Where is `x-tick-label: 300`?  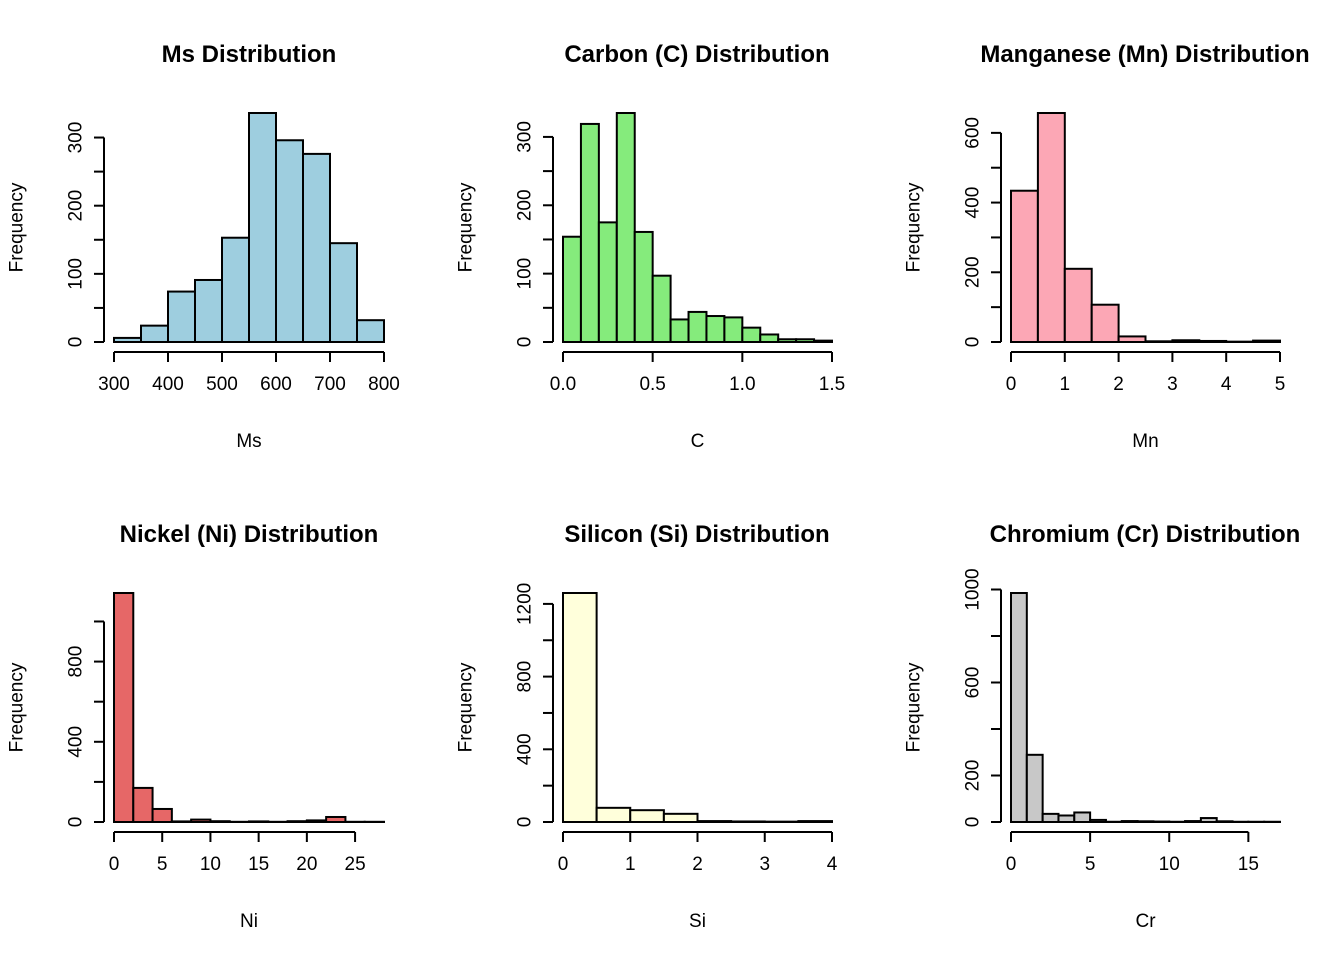 x-tick-label: 300 is located at coordinates (114, 384).